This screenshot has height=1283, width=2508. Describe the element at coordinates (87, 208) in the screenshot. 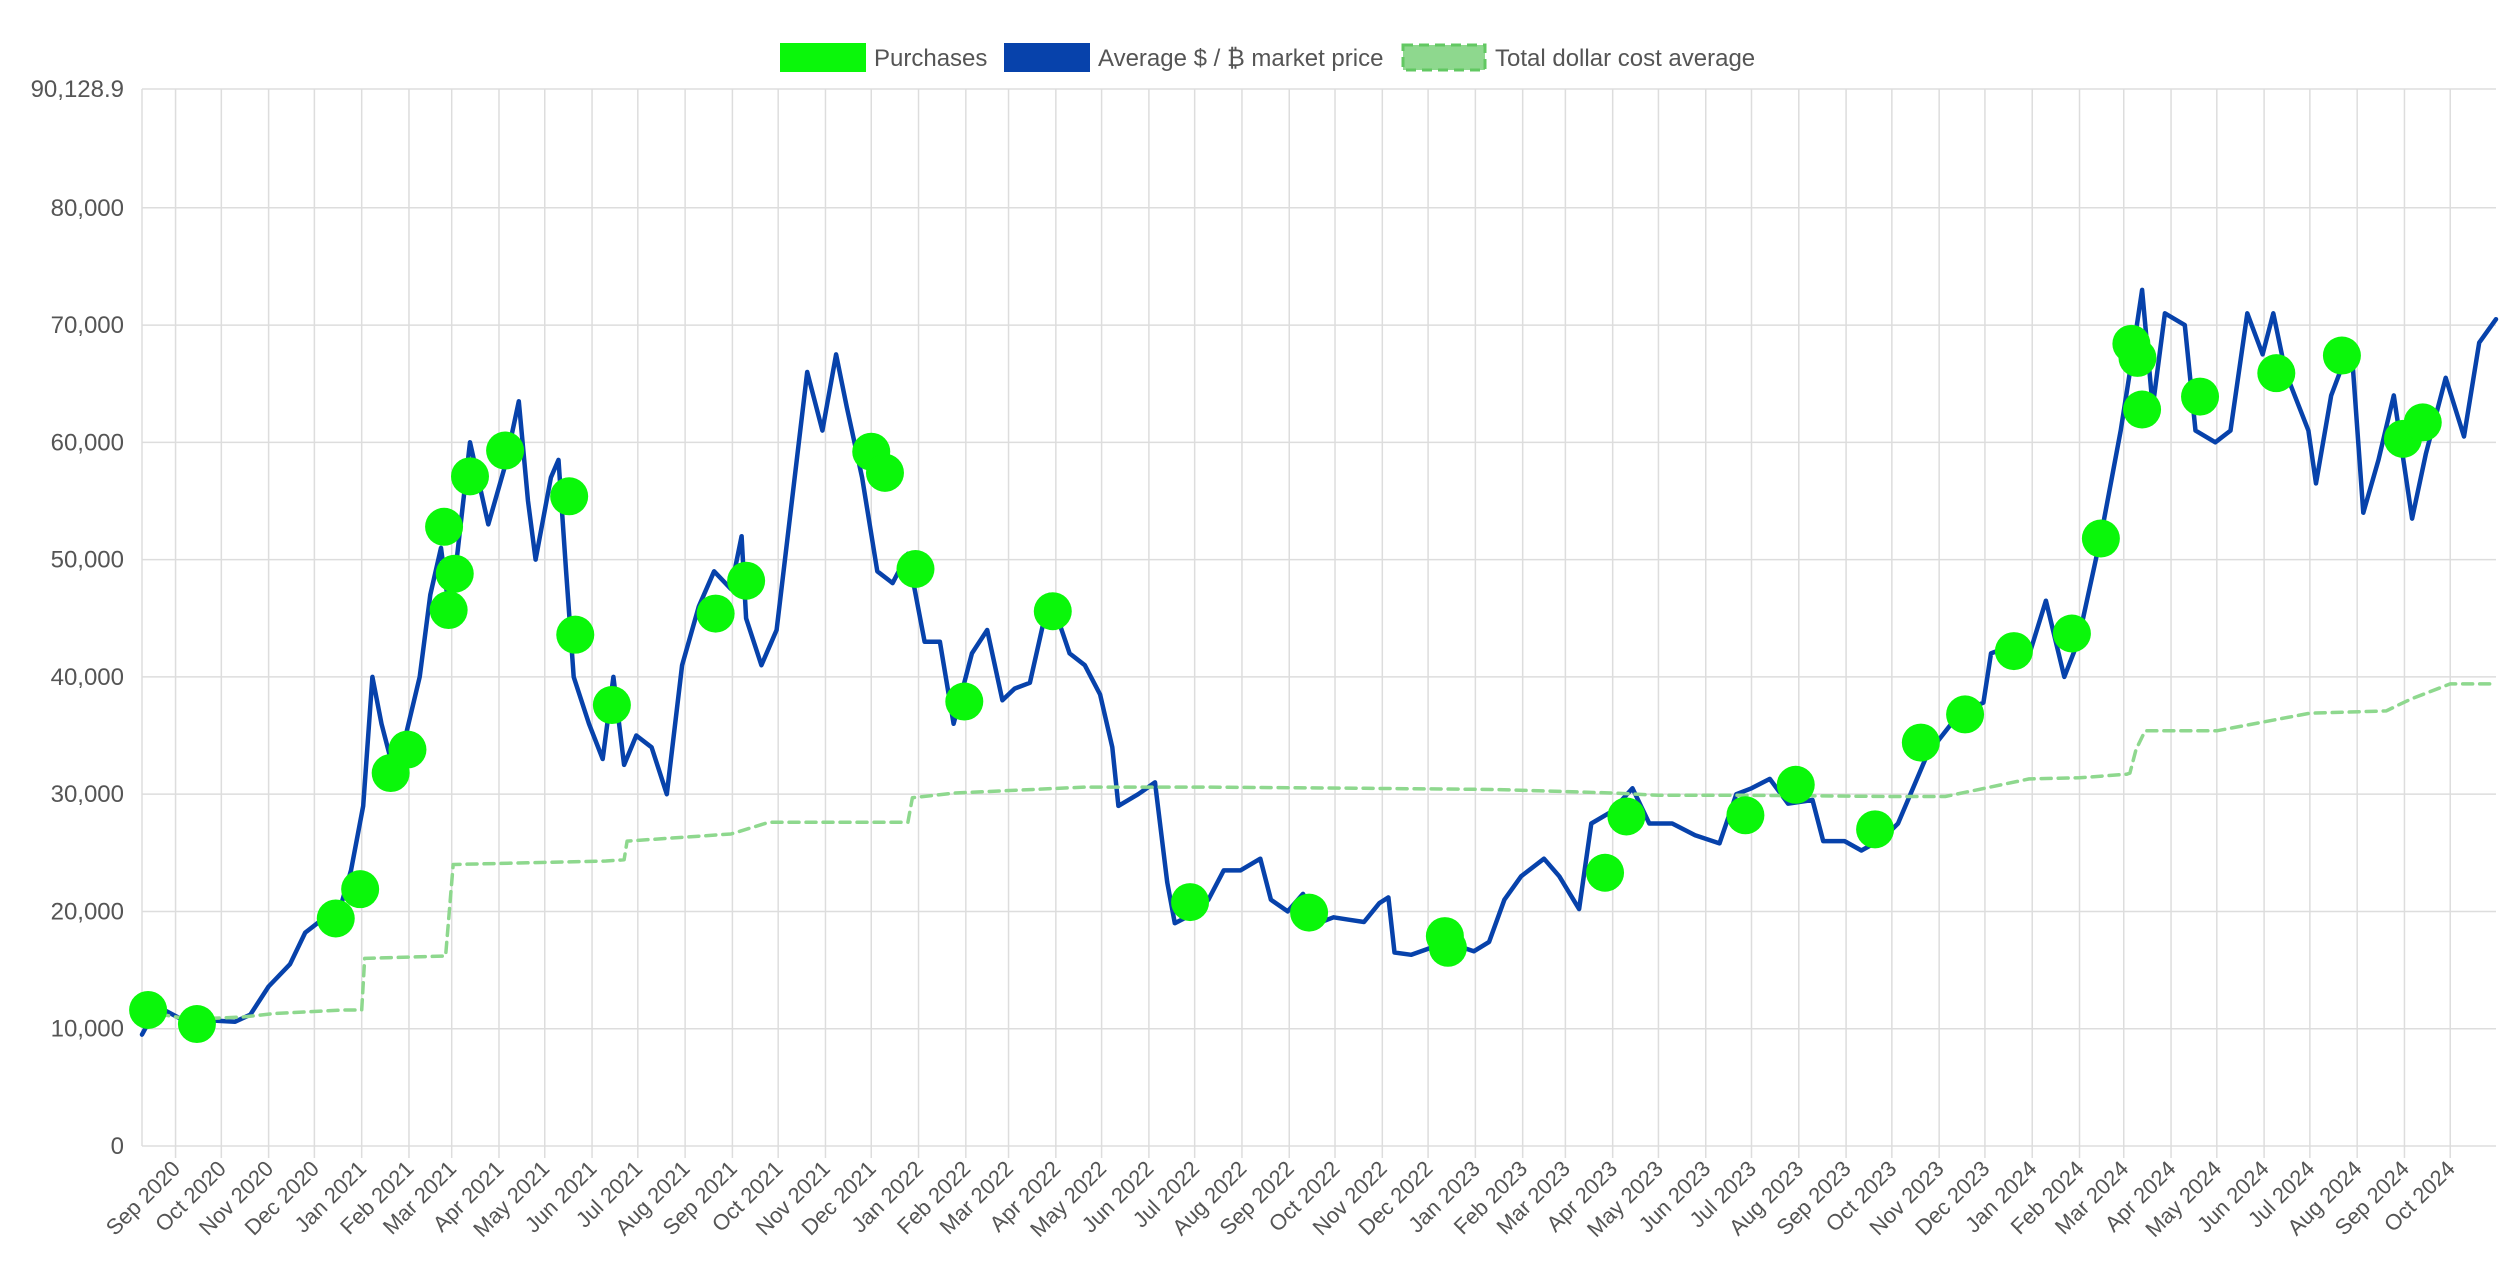

I see `y-tick-label: 80,000` at that location.